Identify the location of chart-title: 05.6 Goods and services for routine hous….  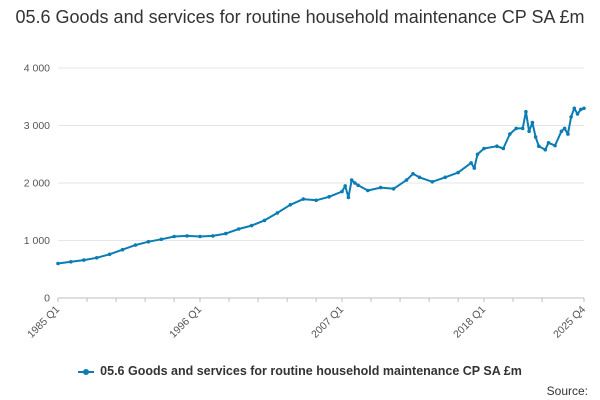
(300, 17).